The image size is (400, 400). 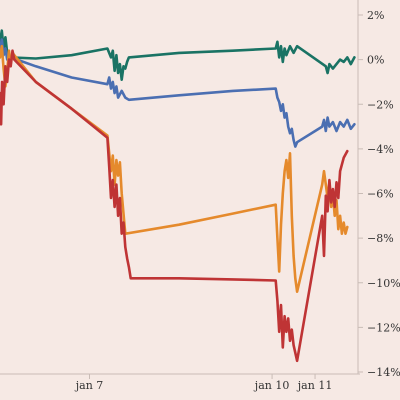 I want to click on y-tick-label: −12%, so click(x=383, y=327).